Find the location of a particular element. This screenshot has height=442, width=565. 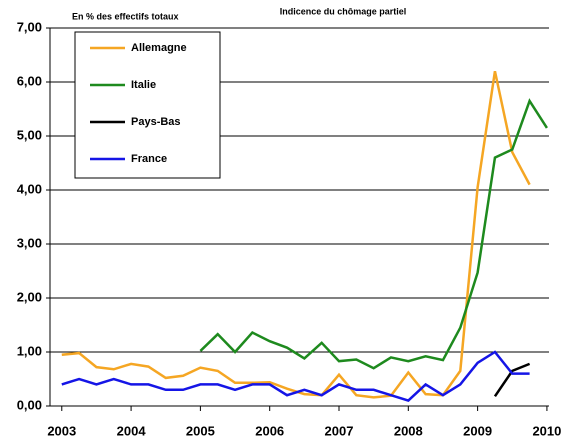

x-tick-label: 2005 is located at coordinates (200, 430).